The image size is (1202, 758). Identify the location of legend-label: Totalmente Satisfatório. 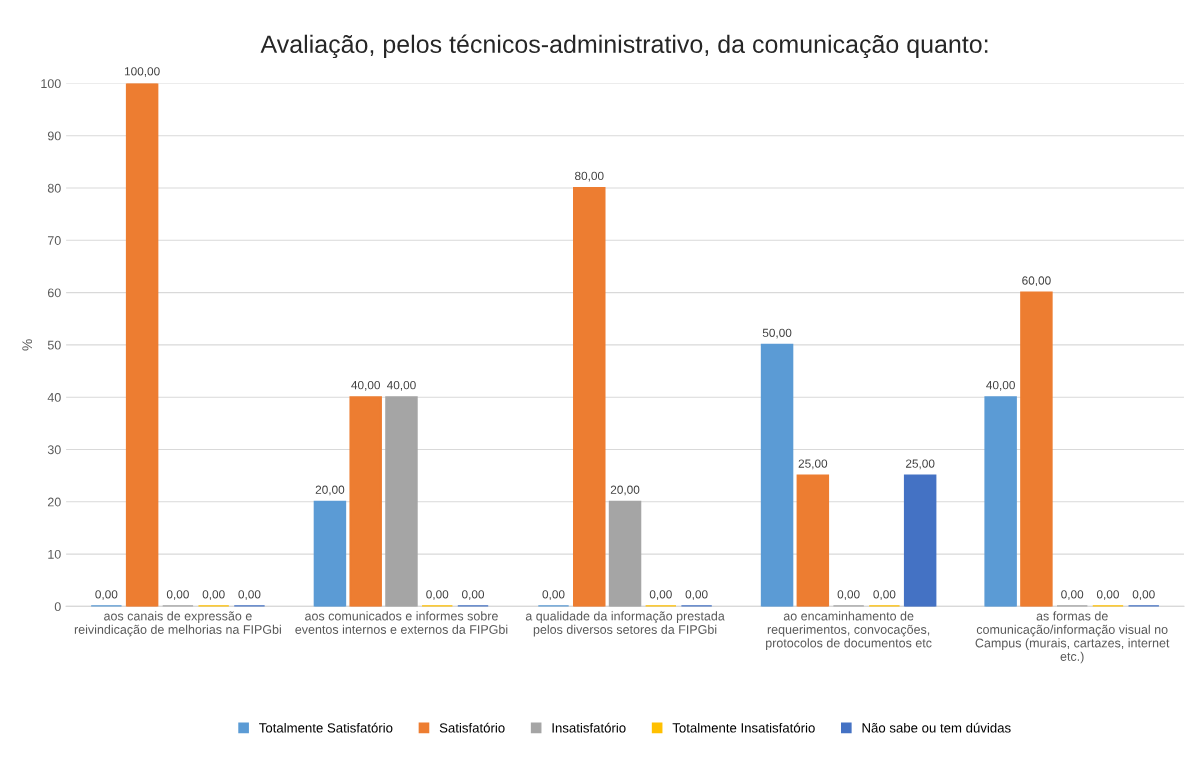
(326, 727).